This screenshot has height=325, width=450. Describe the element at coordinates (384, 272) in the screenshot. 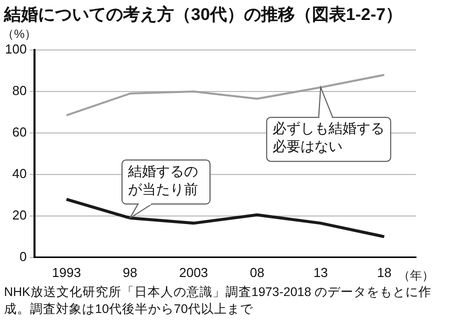

I see `x-tick-label: 18` at that location.